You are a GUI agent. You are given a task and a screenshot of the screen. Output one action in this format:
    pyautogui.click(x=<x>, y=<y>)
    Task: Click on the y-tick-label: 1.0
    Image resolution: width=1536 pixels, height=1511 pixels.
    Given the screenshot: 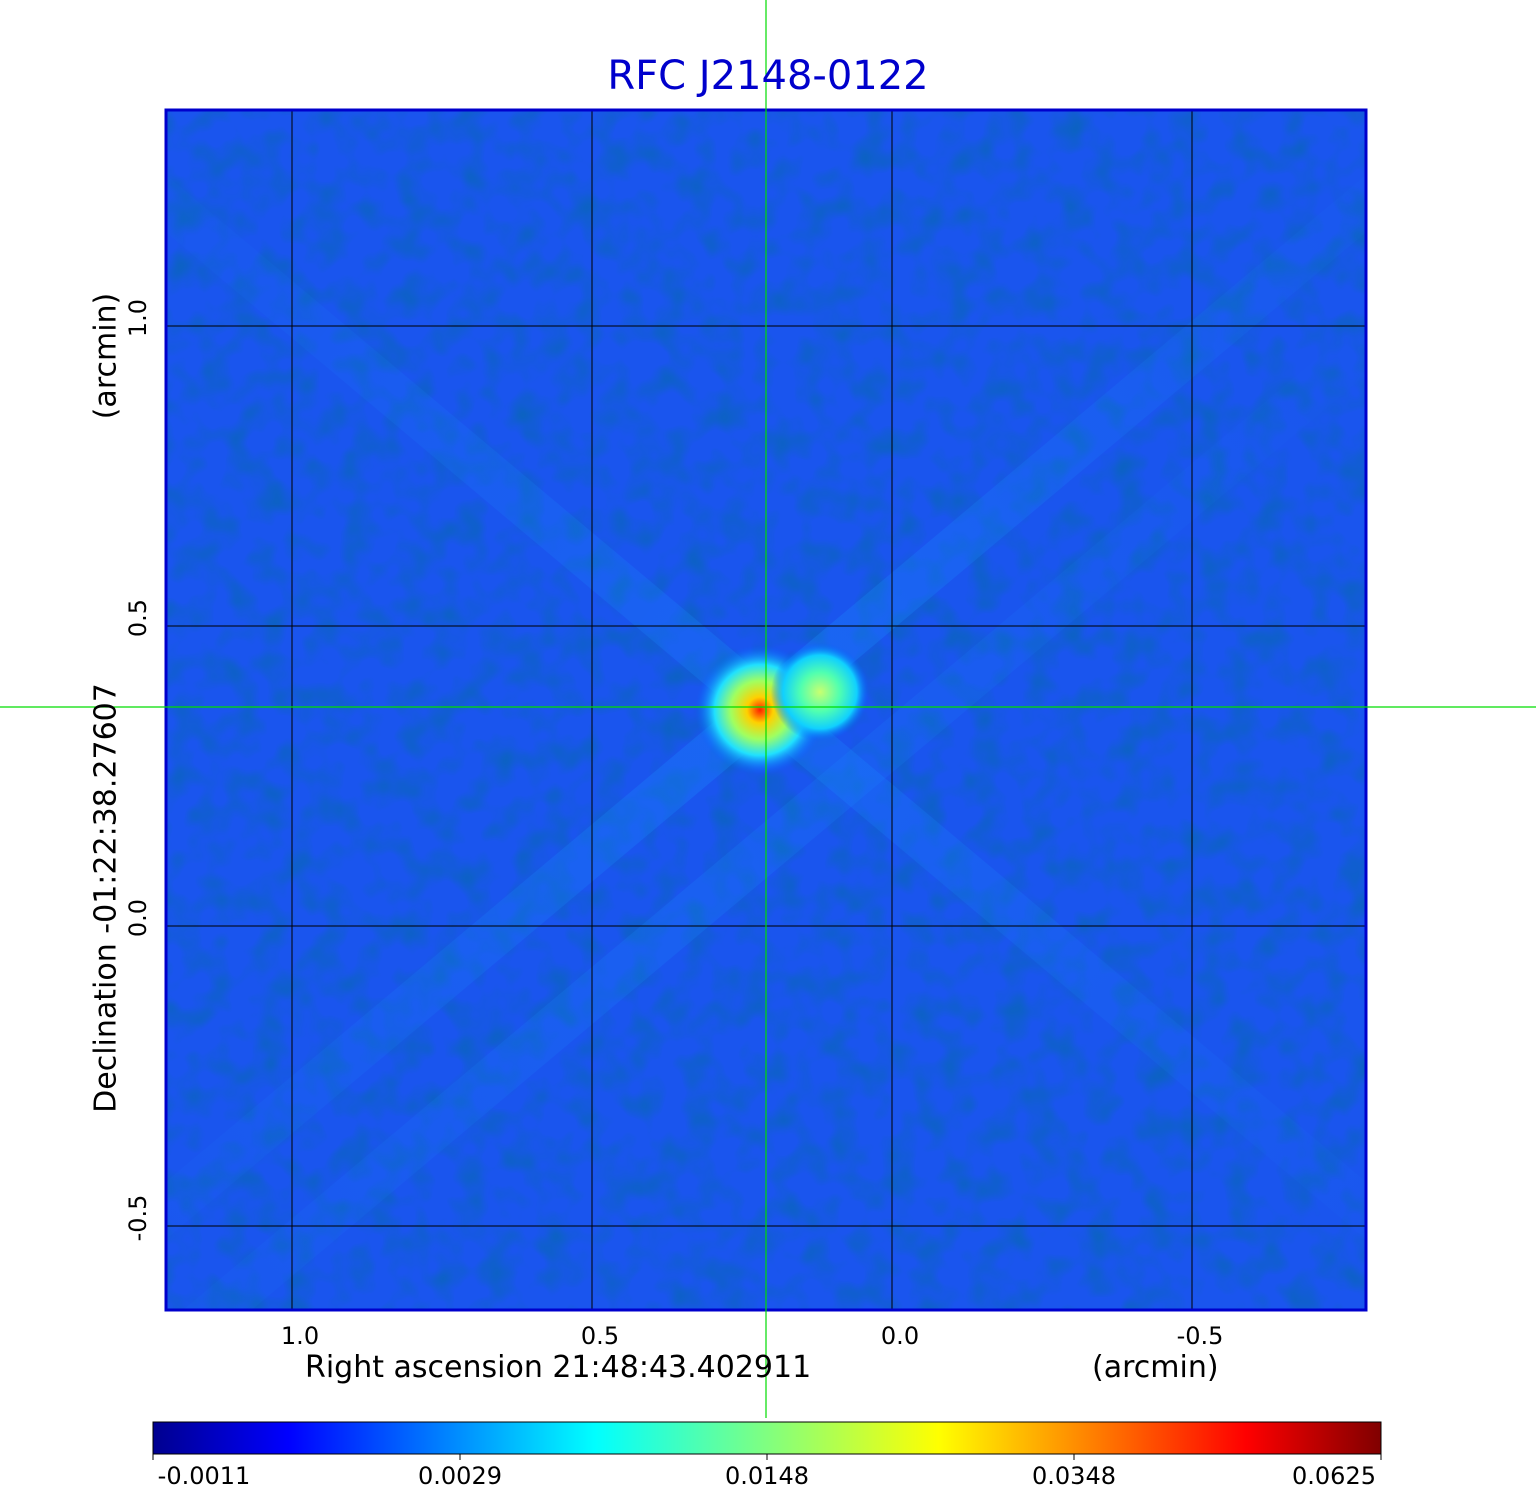 What is the action you would take?
    pyautogui.click(x=138, y=318)
    